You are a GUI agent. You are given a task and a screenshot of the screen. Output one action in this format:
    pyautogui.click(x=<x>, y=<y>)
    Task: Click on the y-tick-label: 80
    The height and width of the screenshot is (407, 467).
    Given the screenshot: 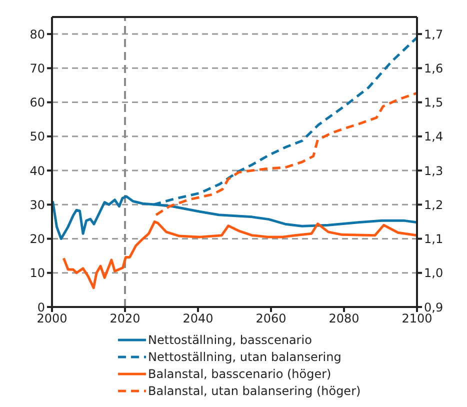 What is the action you would take?
    pyautogui.click(x=37, y=34)
    